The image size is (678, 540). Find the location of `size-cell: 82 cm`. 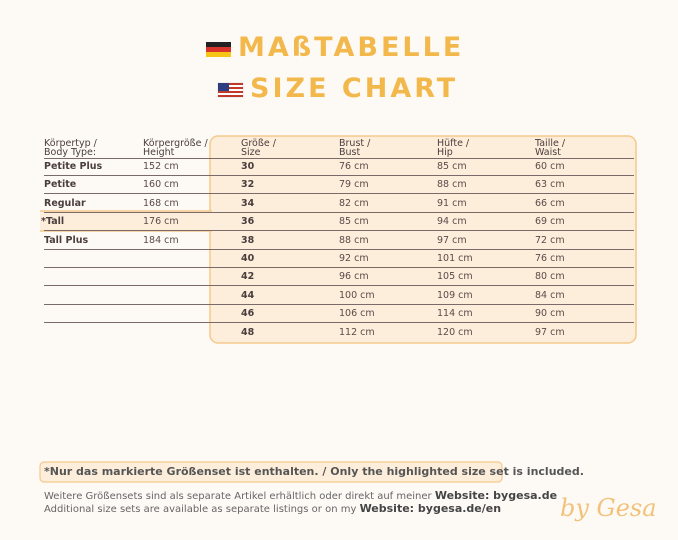

size-cell: 82 cm is located at coordinates (354, 203).